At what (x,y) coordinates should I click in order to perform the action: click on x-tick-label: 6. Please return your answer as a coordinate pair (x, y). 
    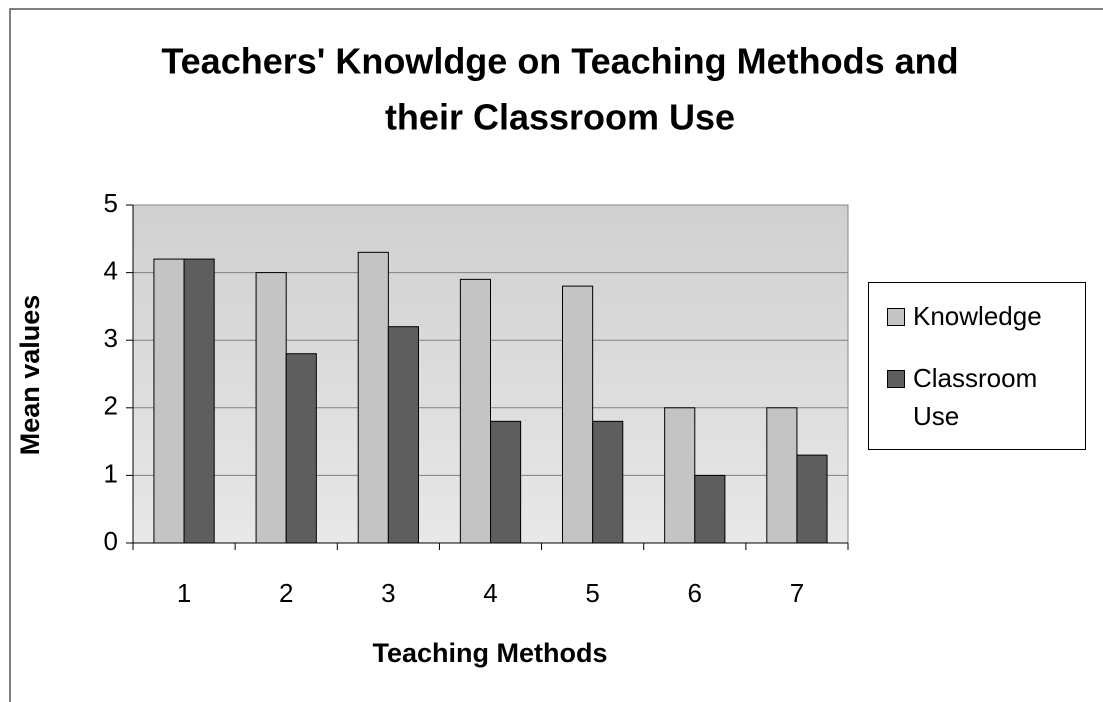
    Looking at the image, I should click on (695, 593).